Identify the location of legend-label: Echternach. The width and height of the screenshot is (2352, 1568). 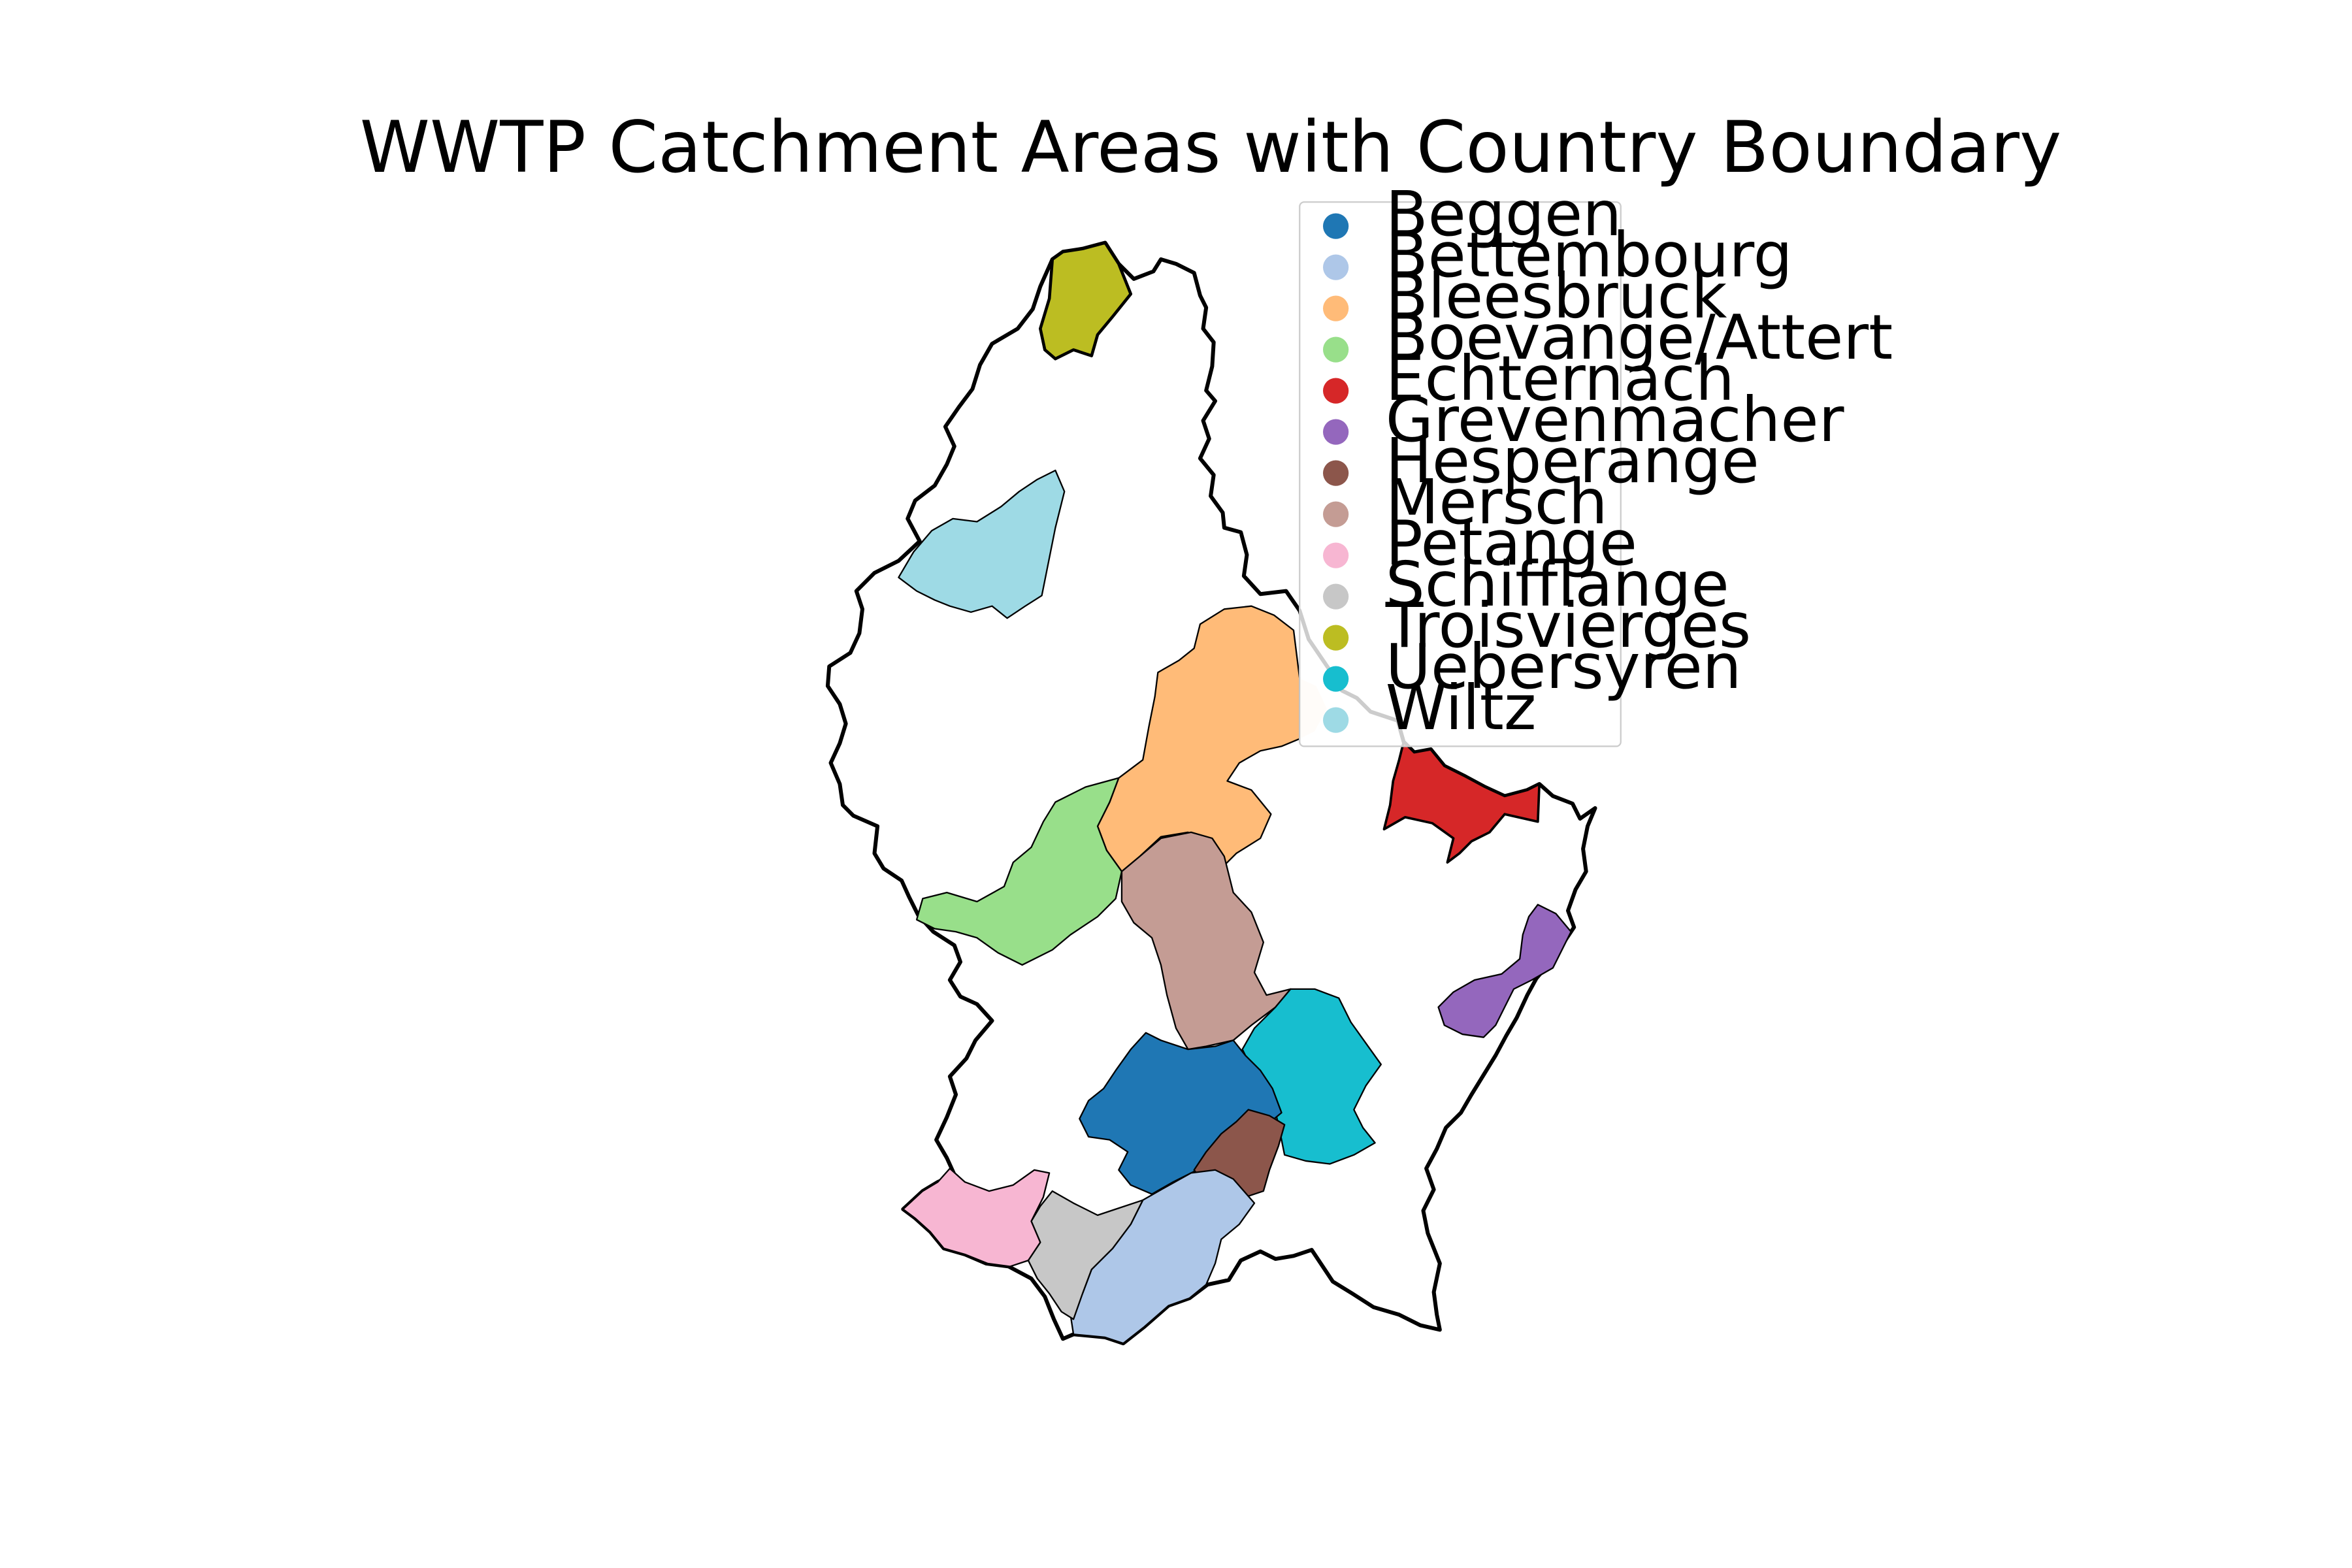
(1560, 379).